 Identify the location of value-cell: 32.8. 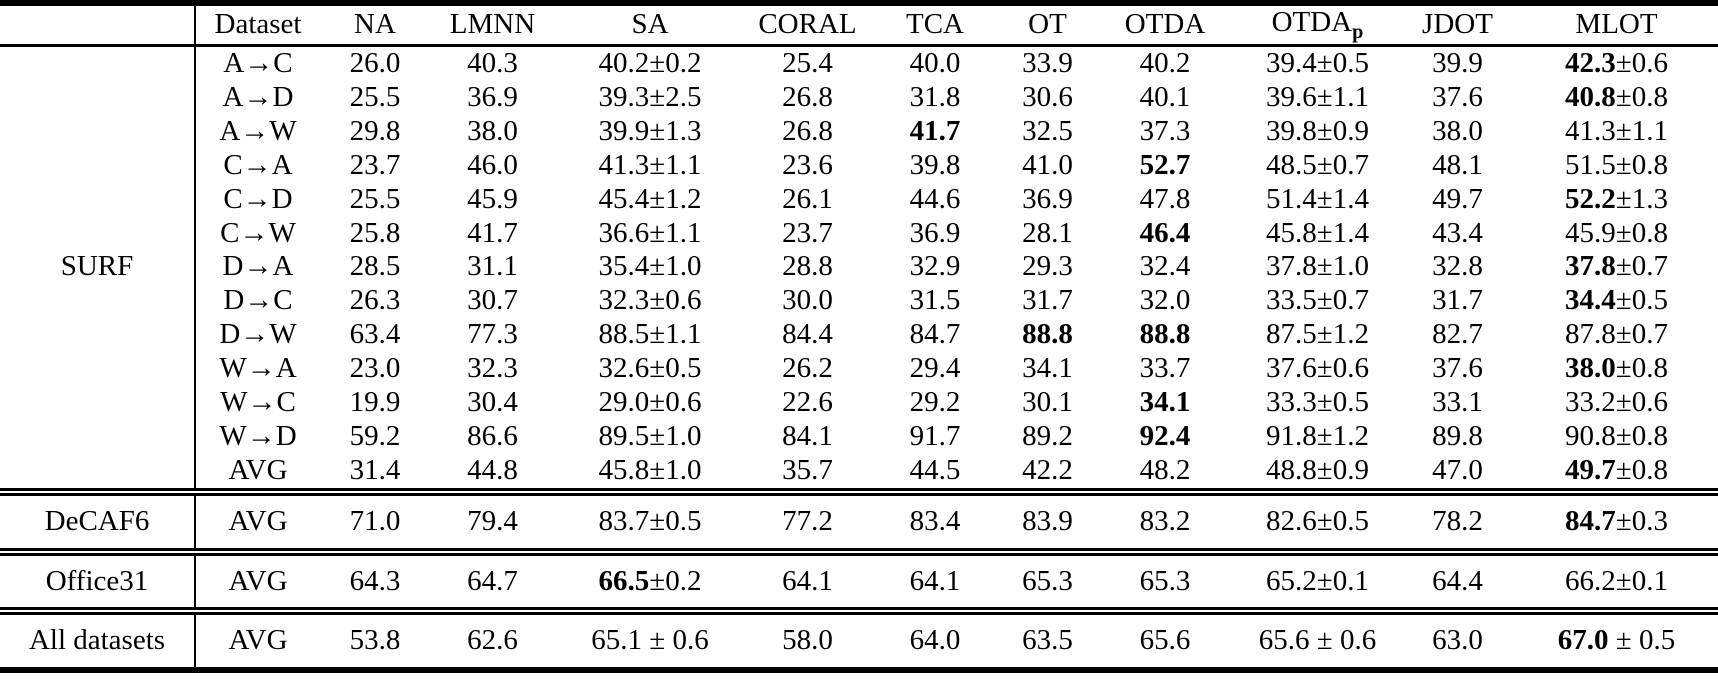
(1457, 266).